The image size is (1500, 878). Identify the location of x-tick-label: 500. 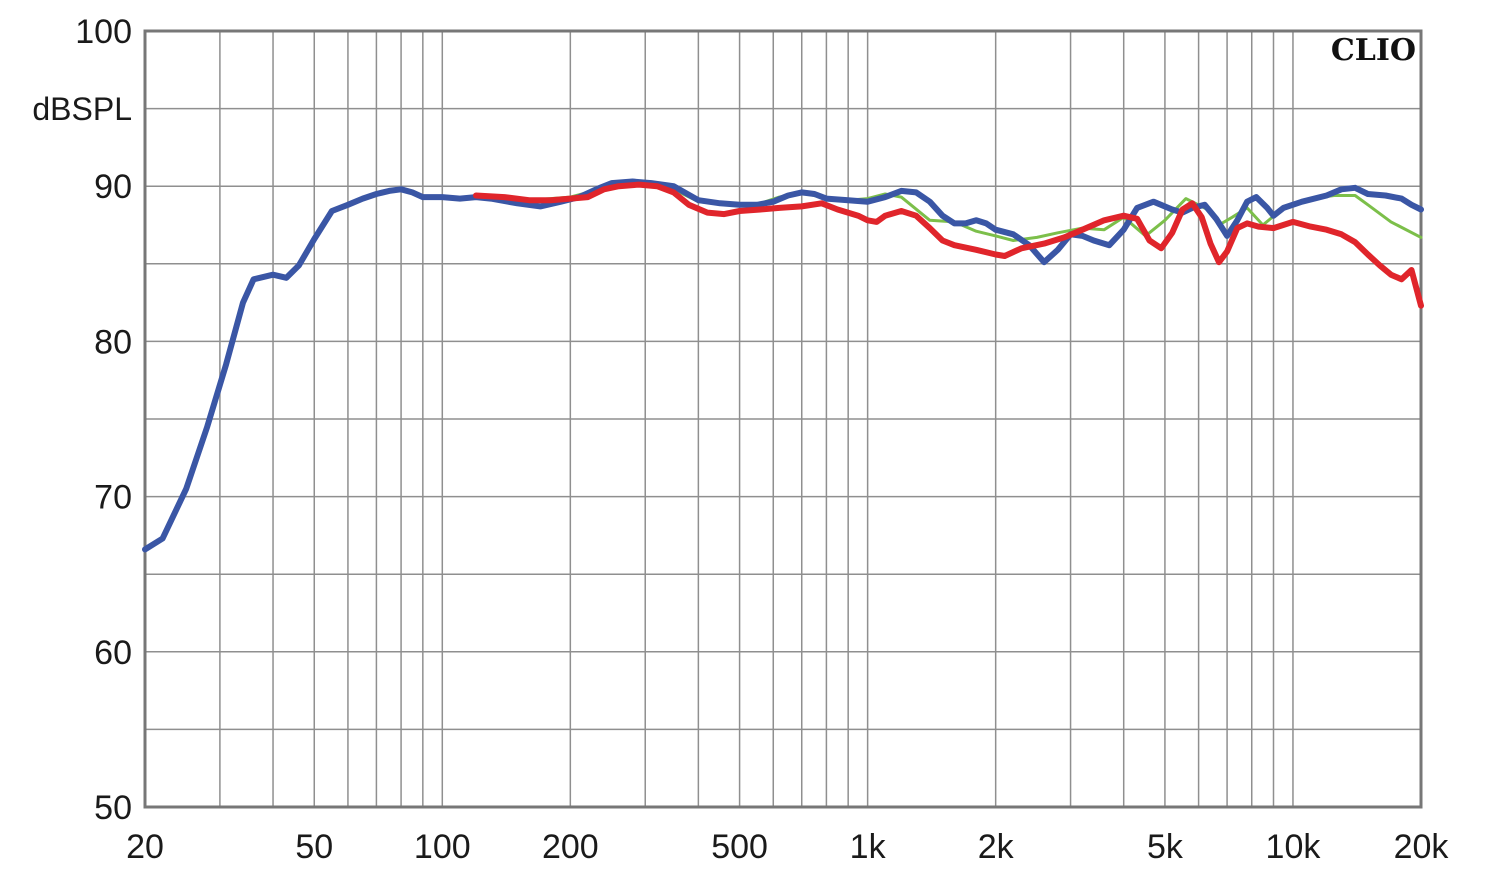
(739, 847).